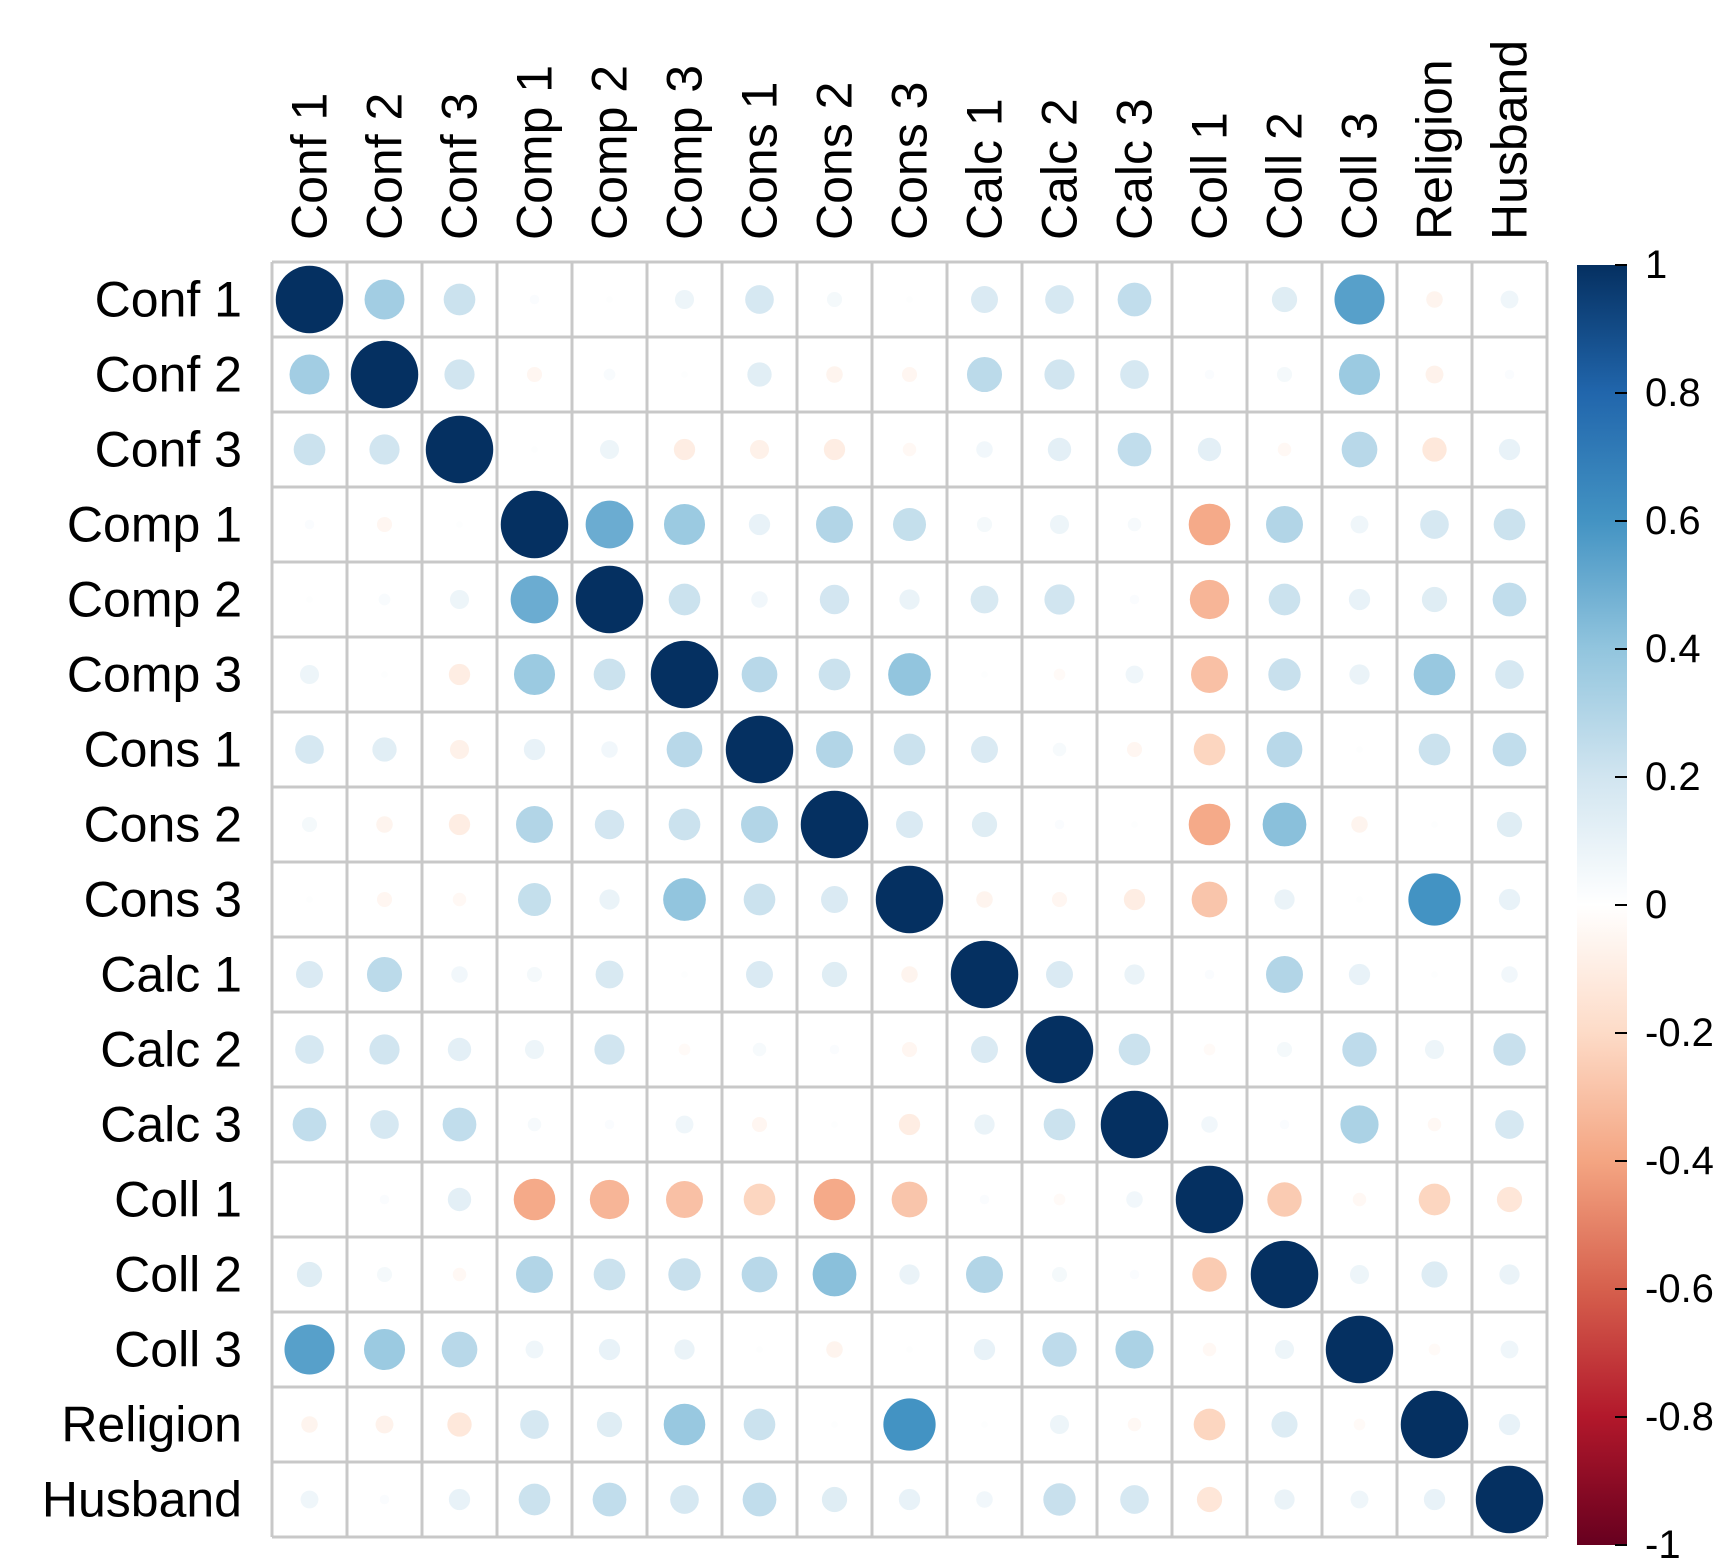 This screenshot has height=1566, width=1724. Describe the element at coordinates (1679, 1033) in the screenshot. I see `colorbar-tick-label: -0.2` at that location.